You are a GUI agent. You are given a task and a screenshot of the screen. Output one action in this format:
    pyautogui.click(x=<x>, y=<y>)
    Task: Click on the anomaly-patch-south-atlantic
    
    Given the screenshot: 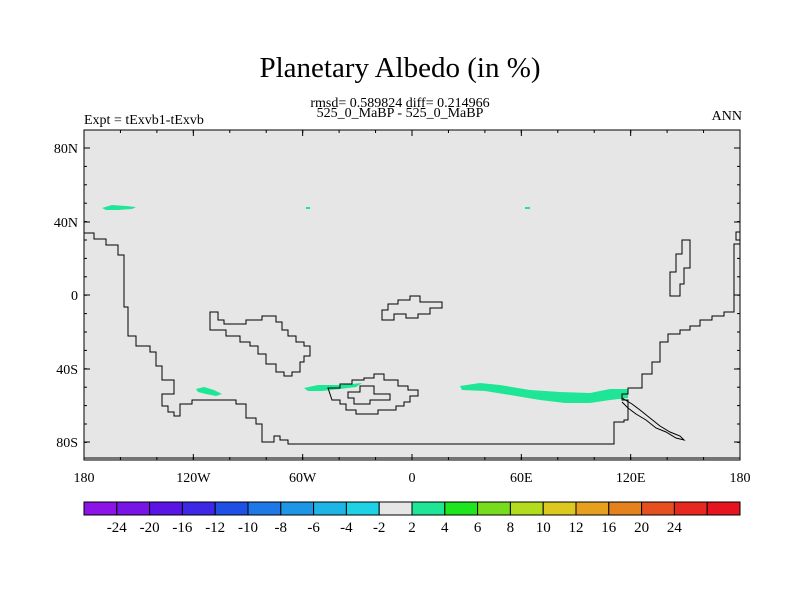 What is the action you would take?
    pyautogui.click(x=333, y=387)
    